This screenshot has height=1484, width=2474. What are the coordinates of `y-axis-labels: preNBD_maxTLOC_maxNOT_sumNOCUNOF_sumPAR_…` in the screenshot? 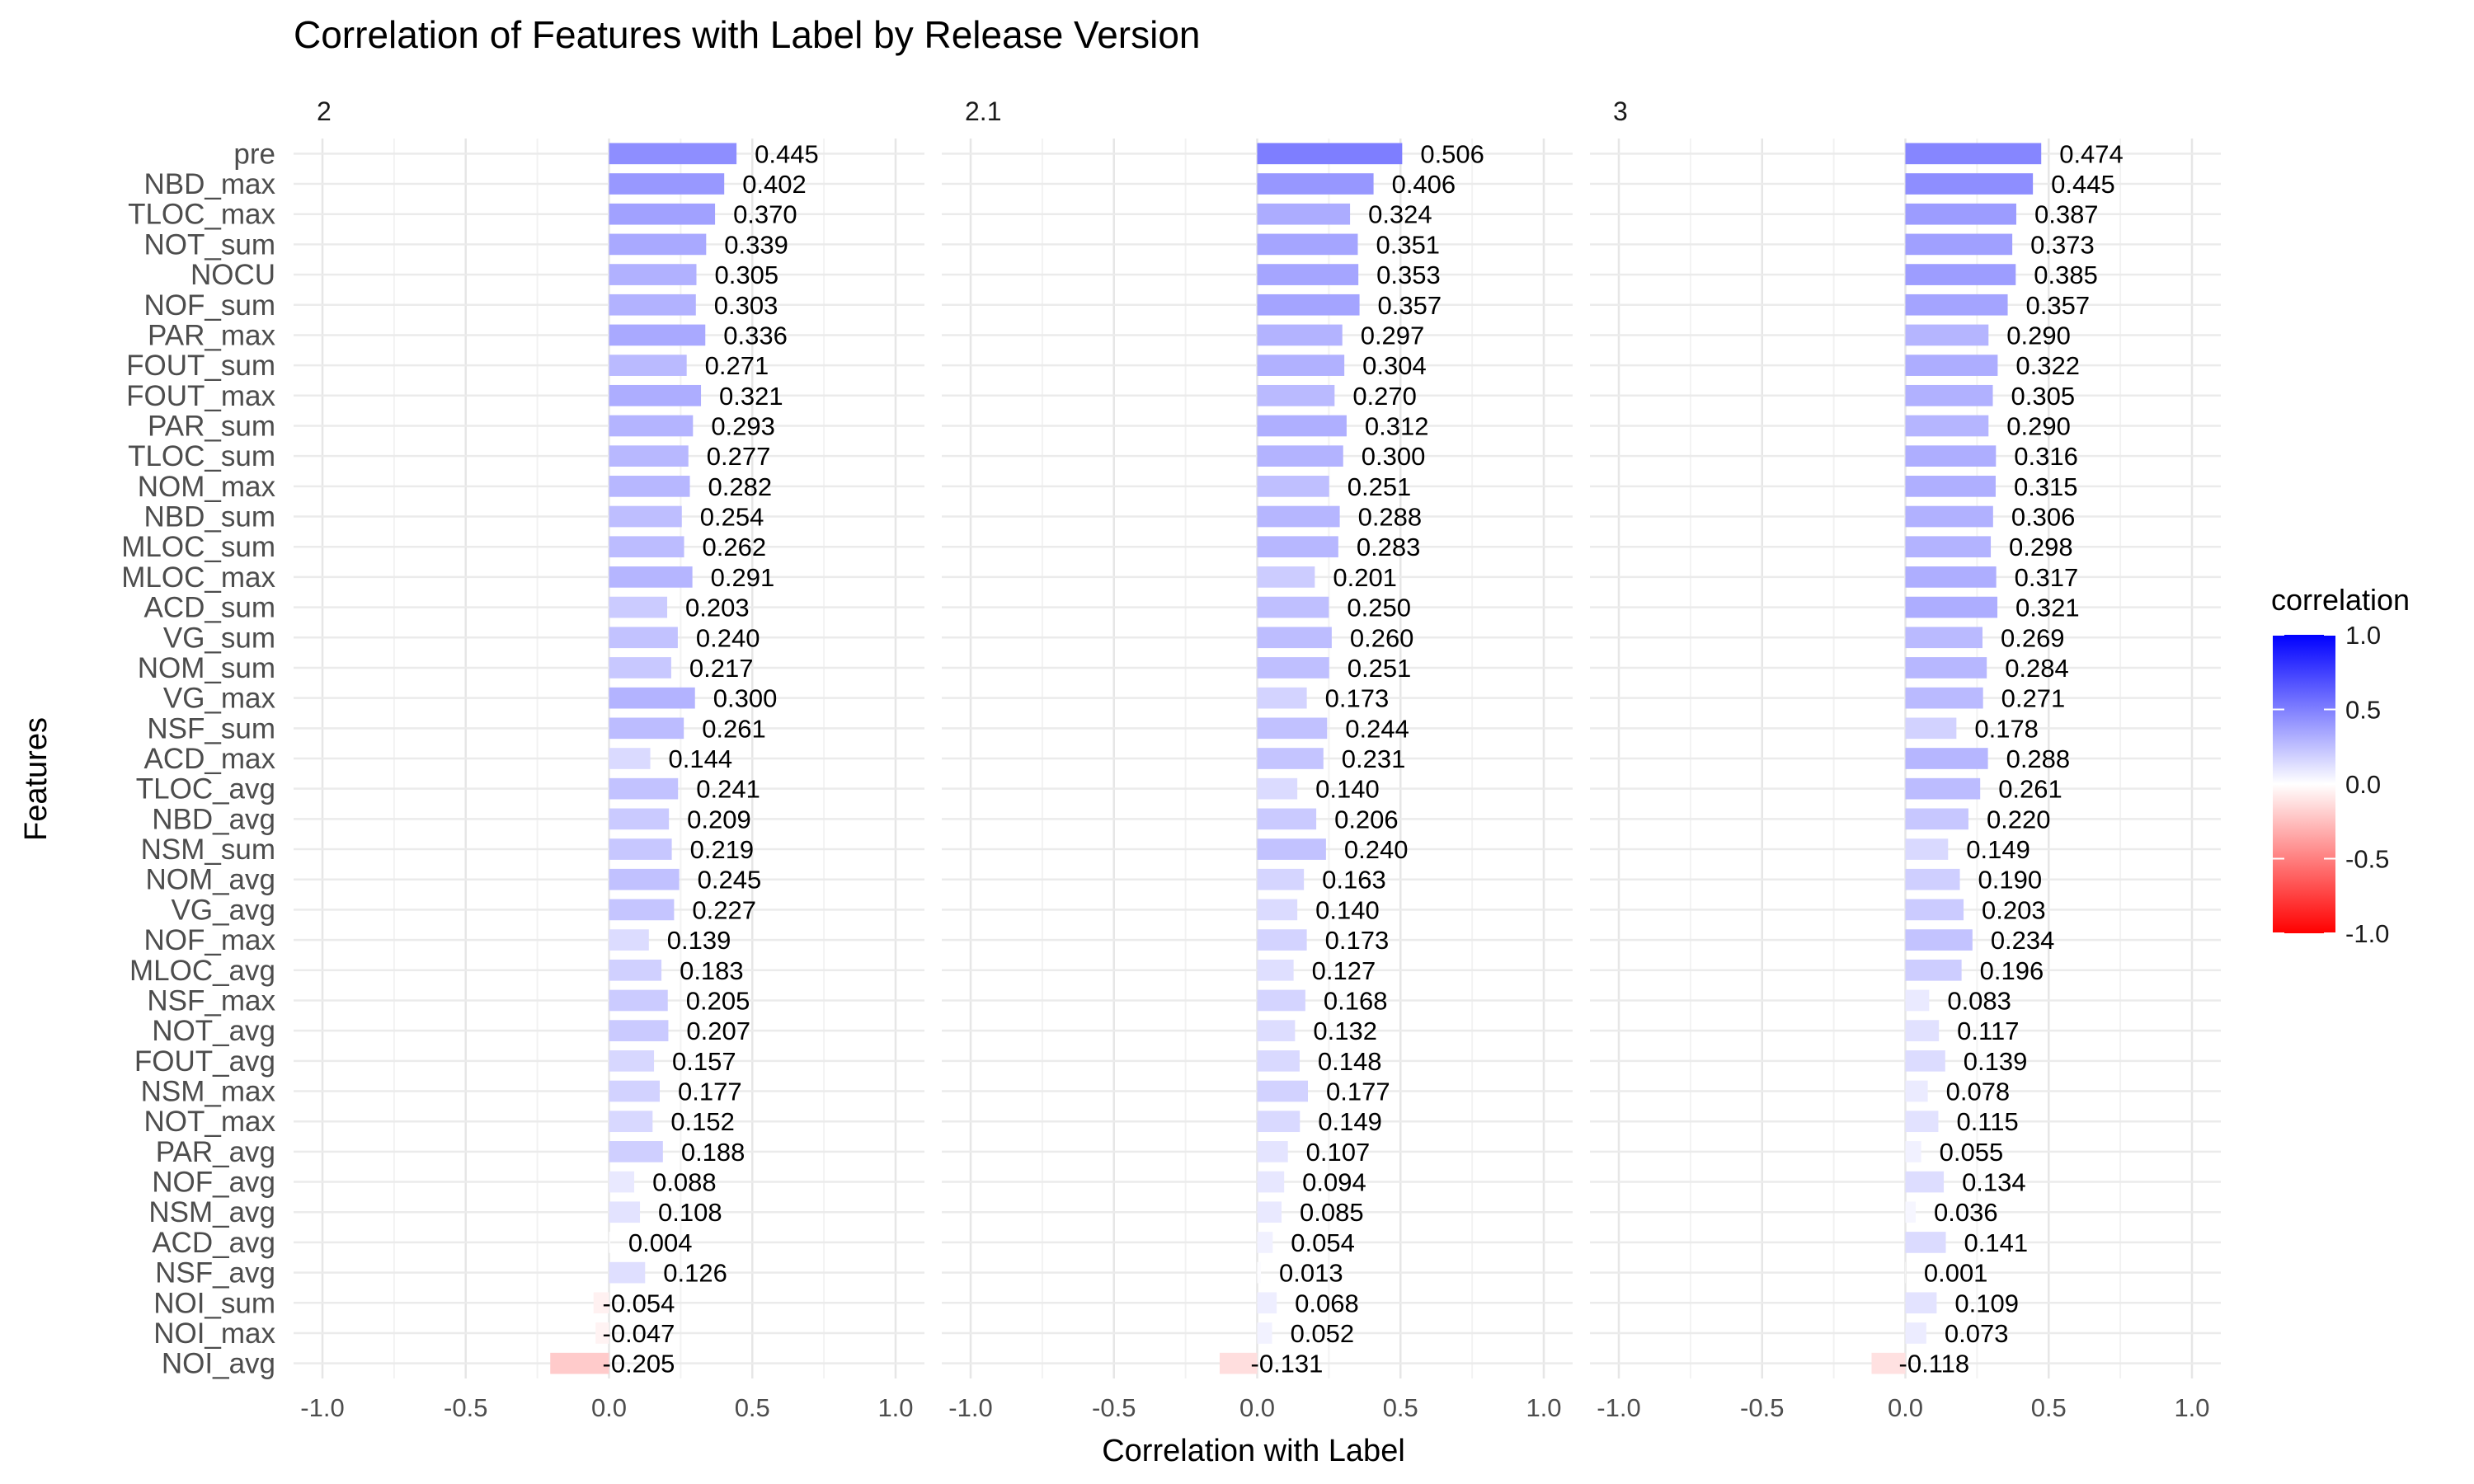 It's located at (198, 758).